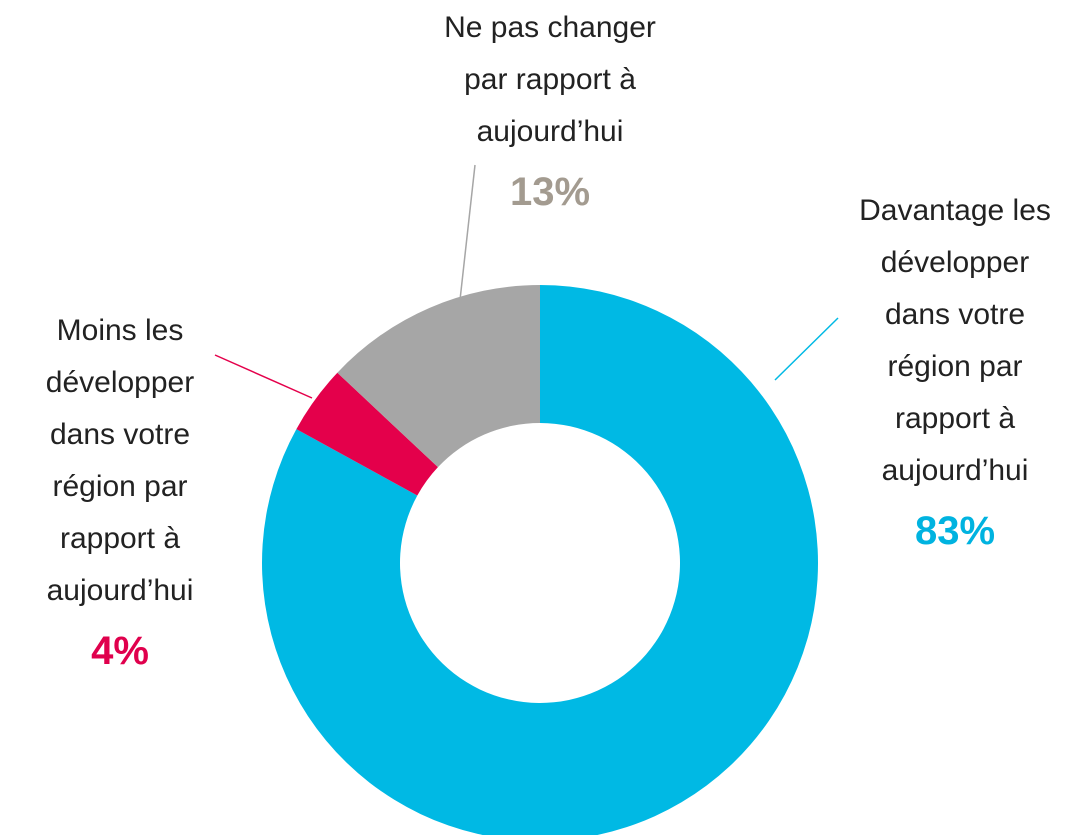 Image resolution: width=1086 pixels, height=835 pixels. What do you see at coordinates (550, 192) in the screenshot?
I see `value-label: 13%` at bounding box center [550, 192].